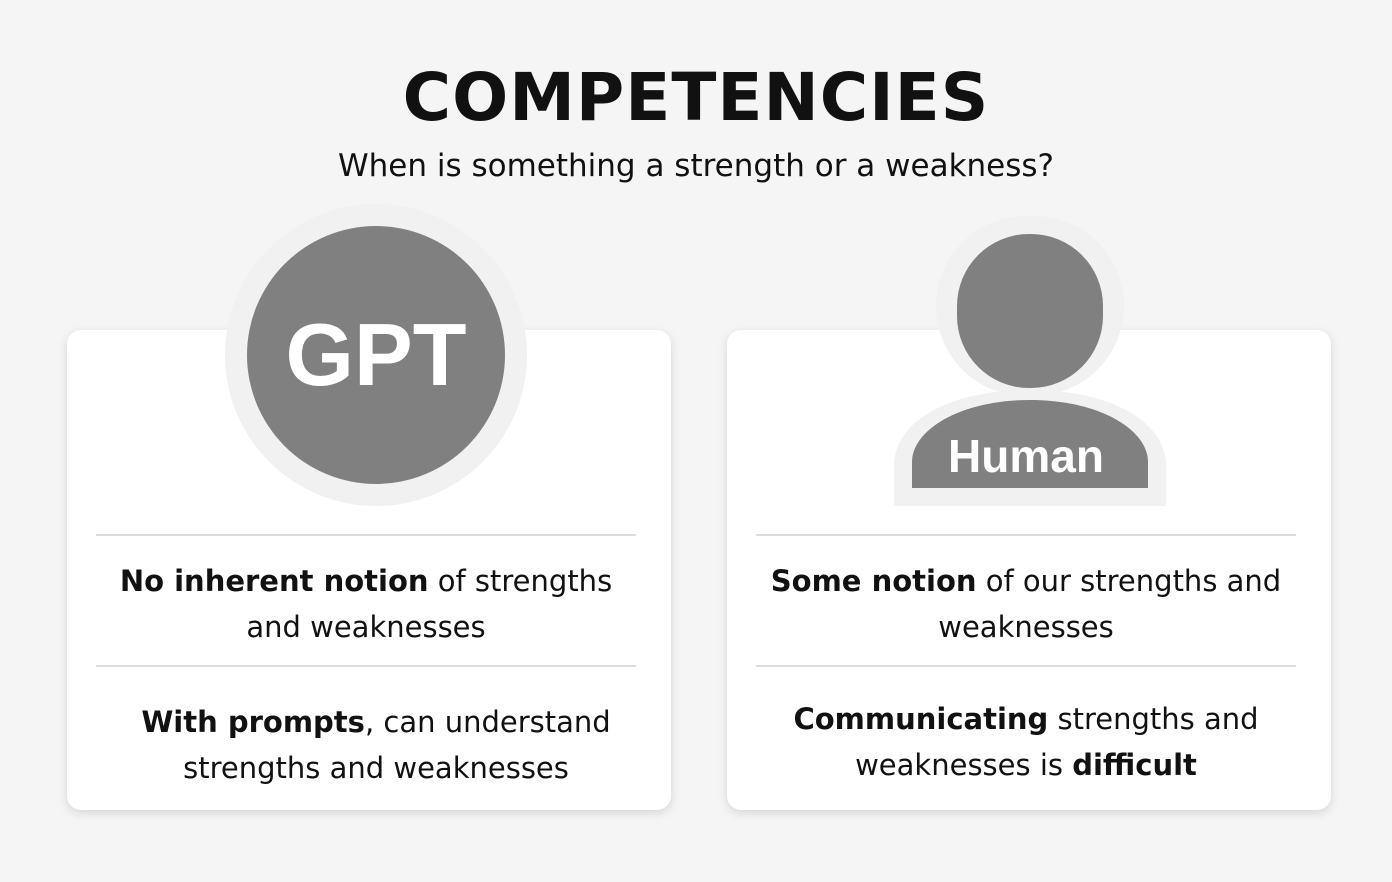 This screenshot has width=1392, height=882. Describe the element at coordinates (1026, 456) in the screenshot. I see `human-badge-label: Human` at that location.